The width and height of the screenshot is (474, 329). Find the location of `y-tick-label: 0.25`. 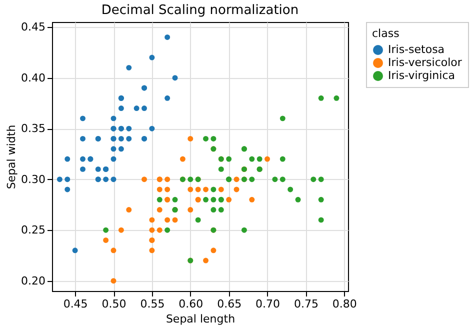

y-tick-label: 0.25 is located at coordinates (33, 230).